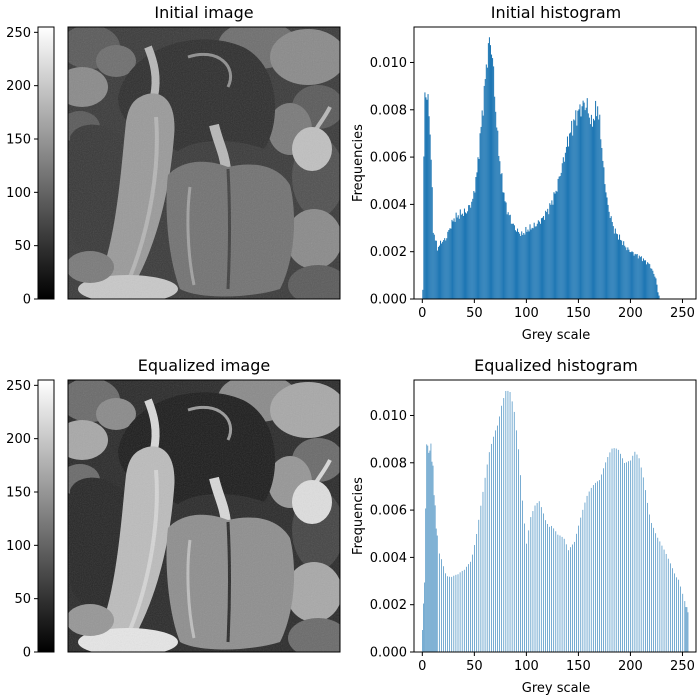 This screenshot has width=700, height=700. Describe the element at coordinates (388, 252) in the screenshot. I see `y-tick-label: 0.002` at that location.